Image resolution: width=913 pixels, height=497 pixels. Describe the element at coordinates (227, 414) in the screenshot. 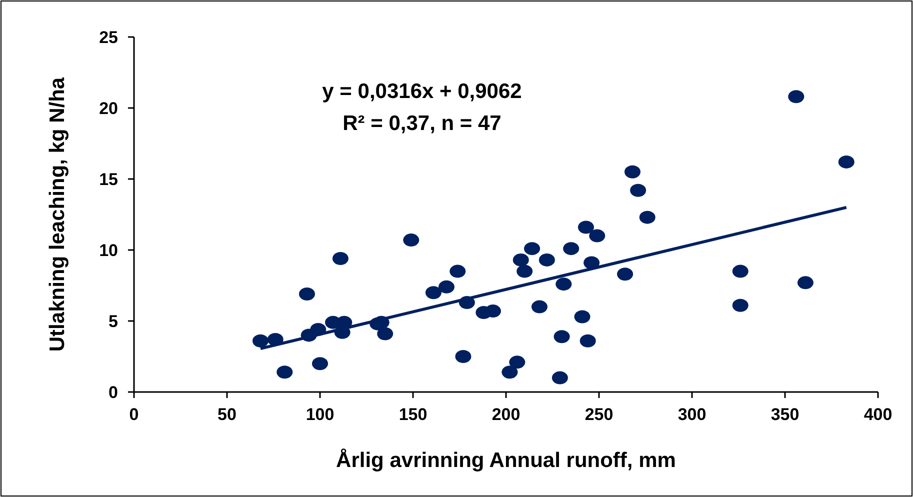

I see `x-tick-label: 50` at that location.